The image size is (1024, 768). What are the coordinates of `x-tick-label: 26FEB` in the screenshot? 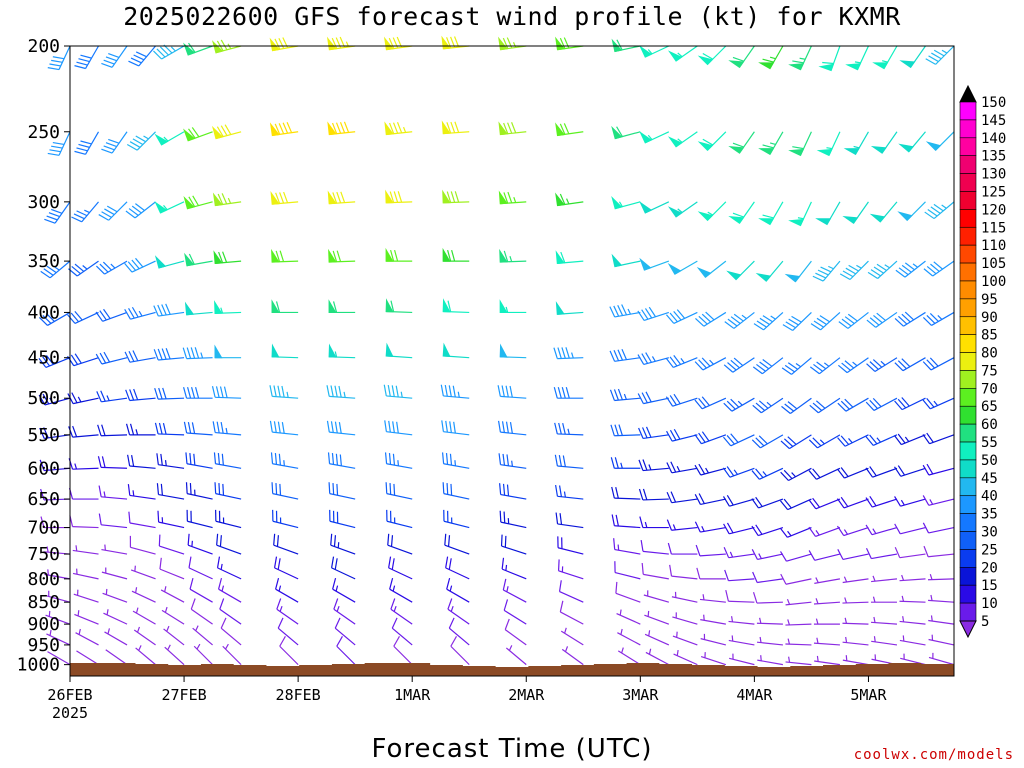 It's located at (69, 695).